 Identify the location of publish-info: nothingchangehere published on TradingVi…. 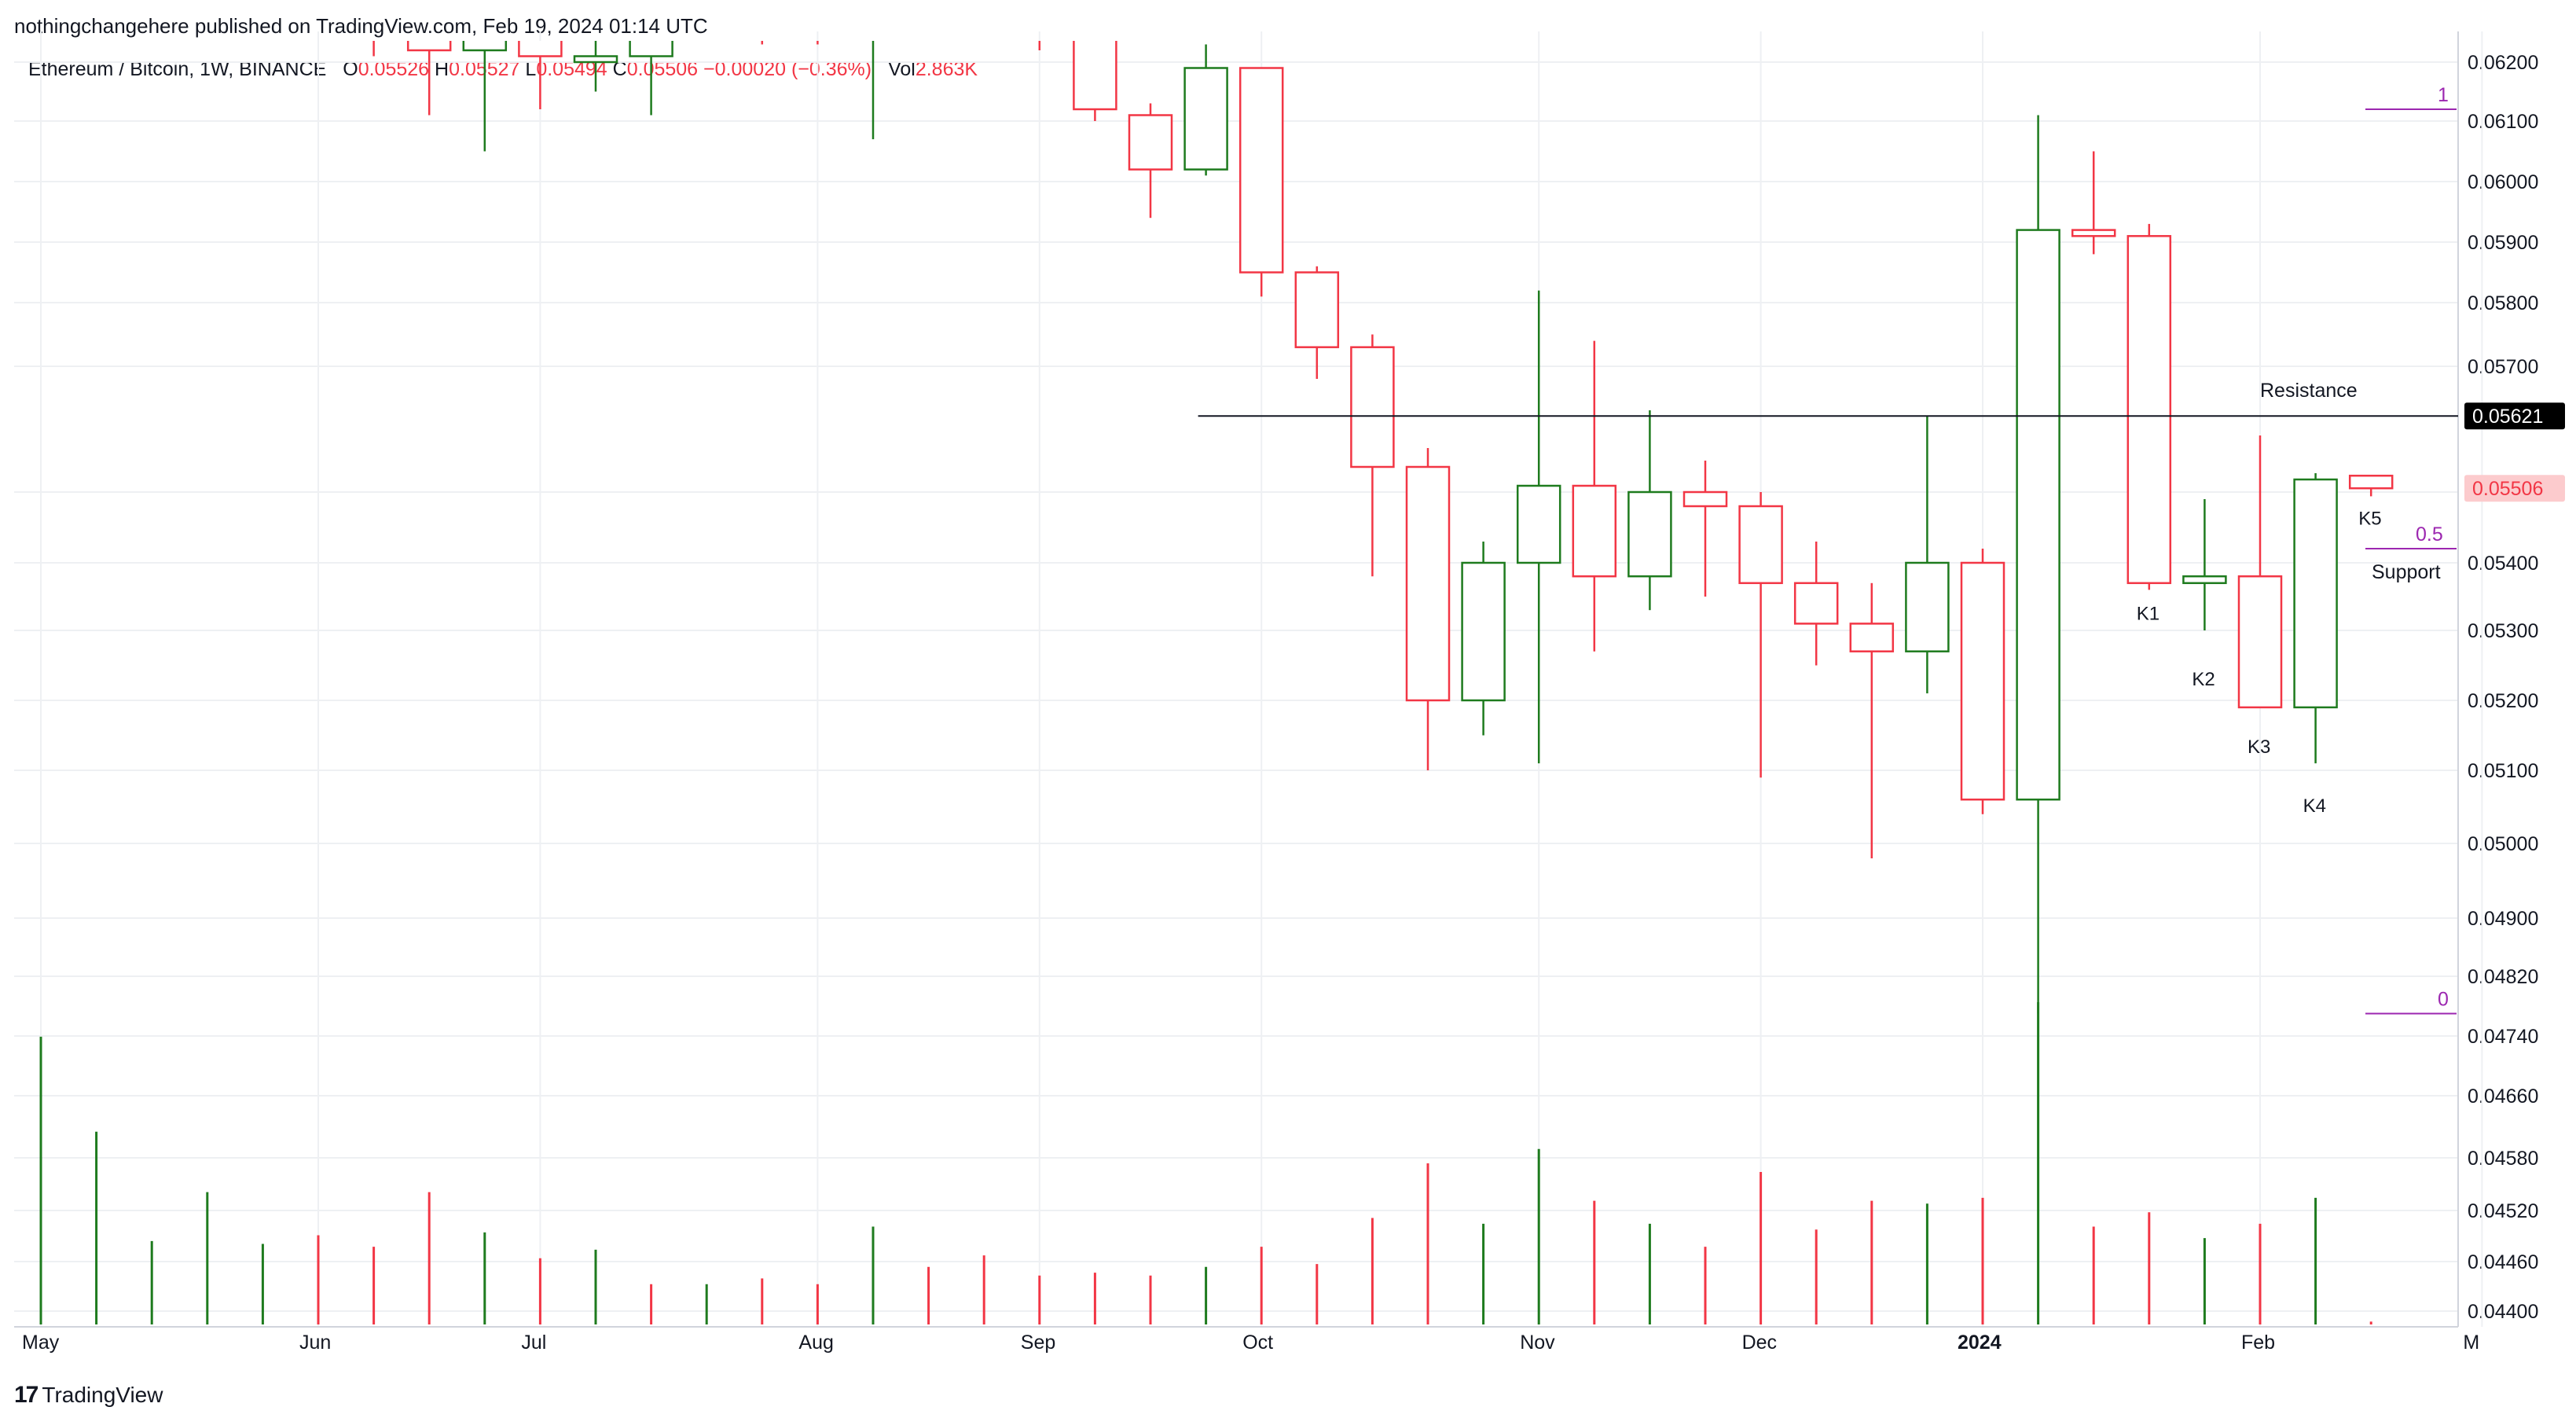
(361, 26).